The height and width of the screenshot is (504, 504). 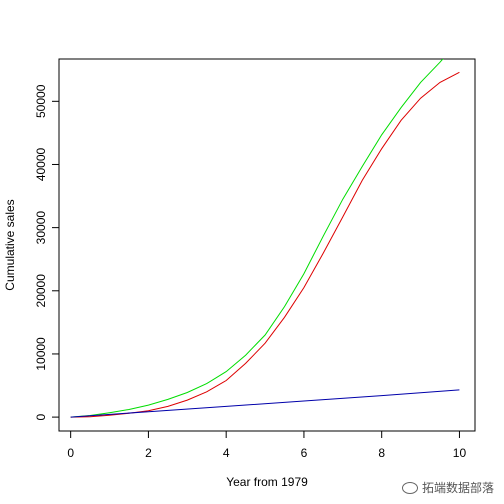 What do you see at coordinates (70, 453) in the screenshot?
I see `x-tick-label: 0` at bounding box center [70, 453].